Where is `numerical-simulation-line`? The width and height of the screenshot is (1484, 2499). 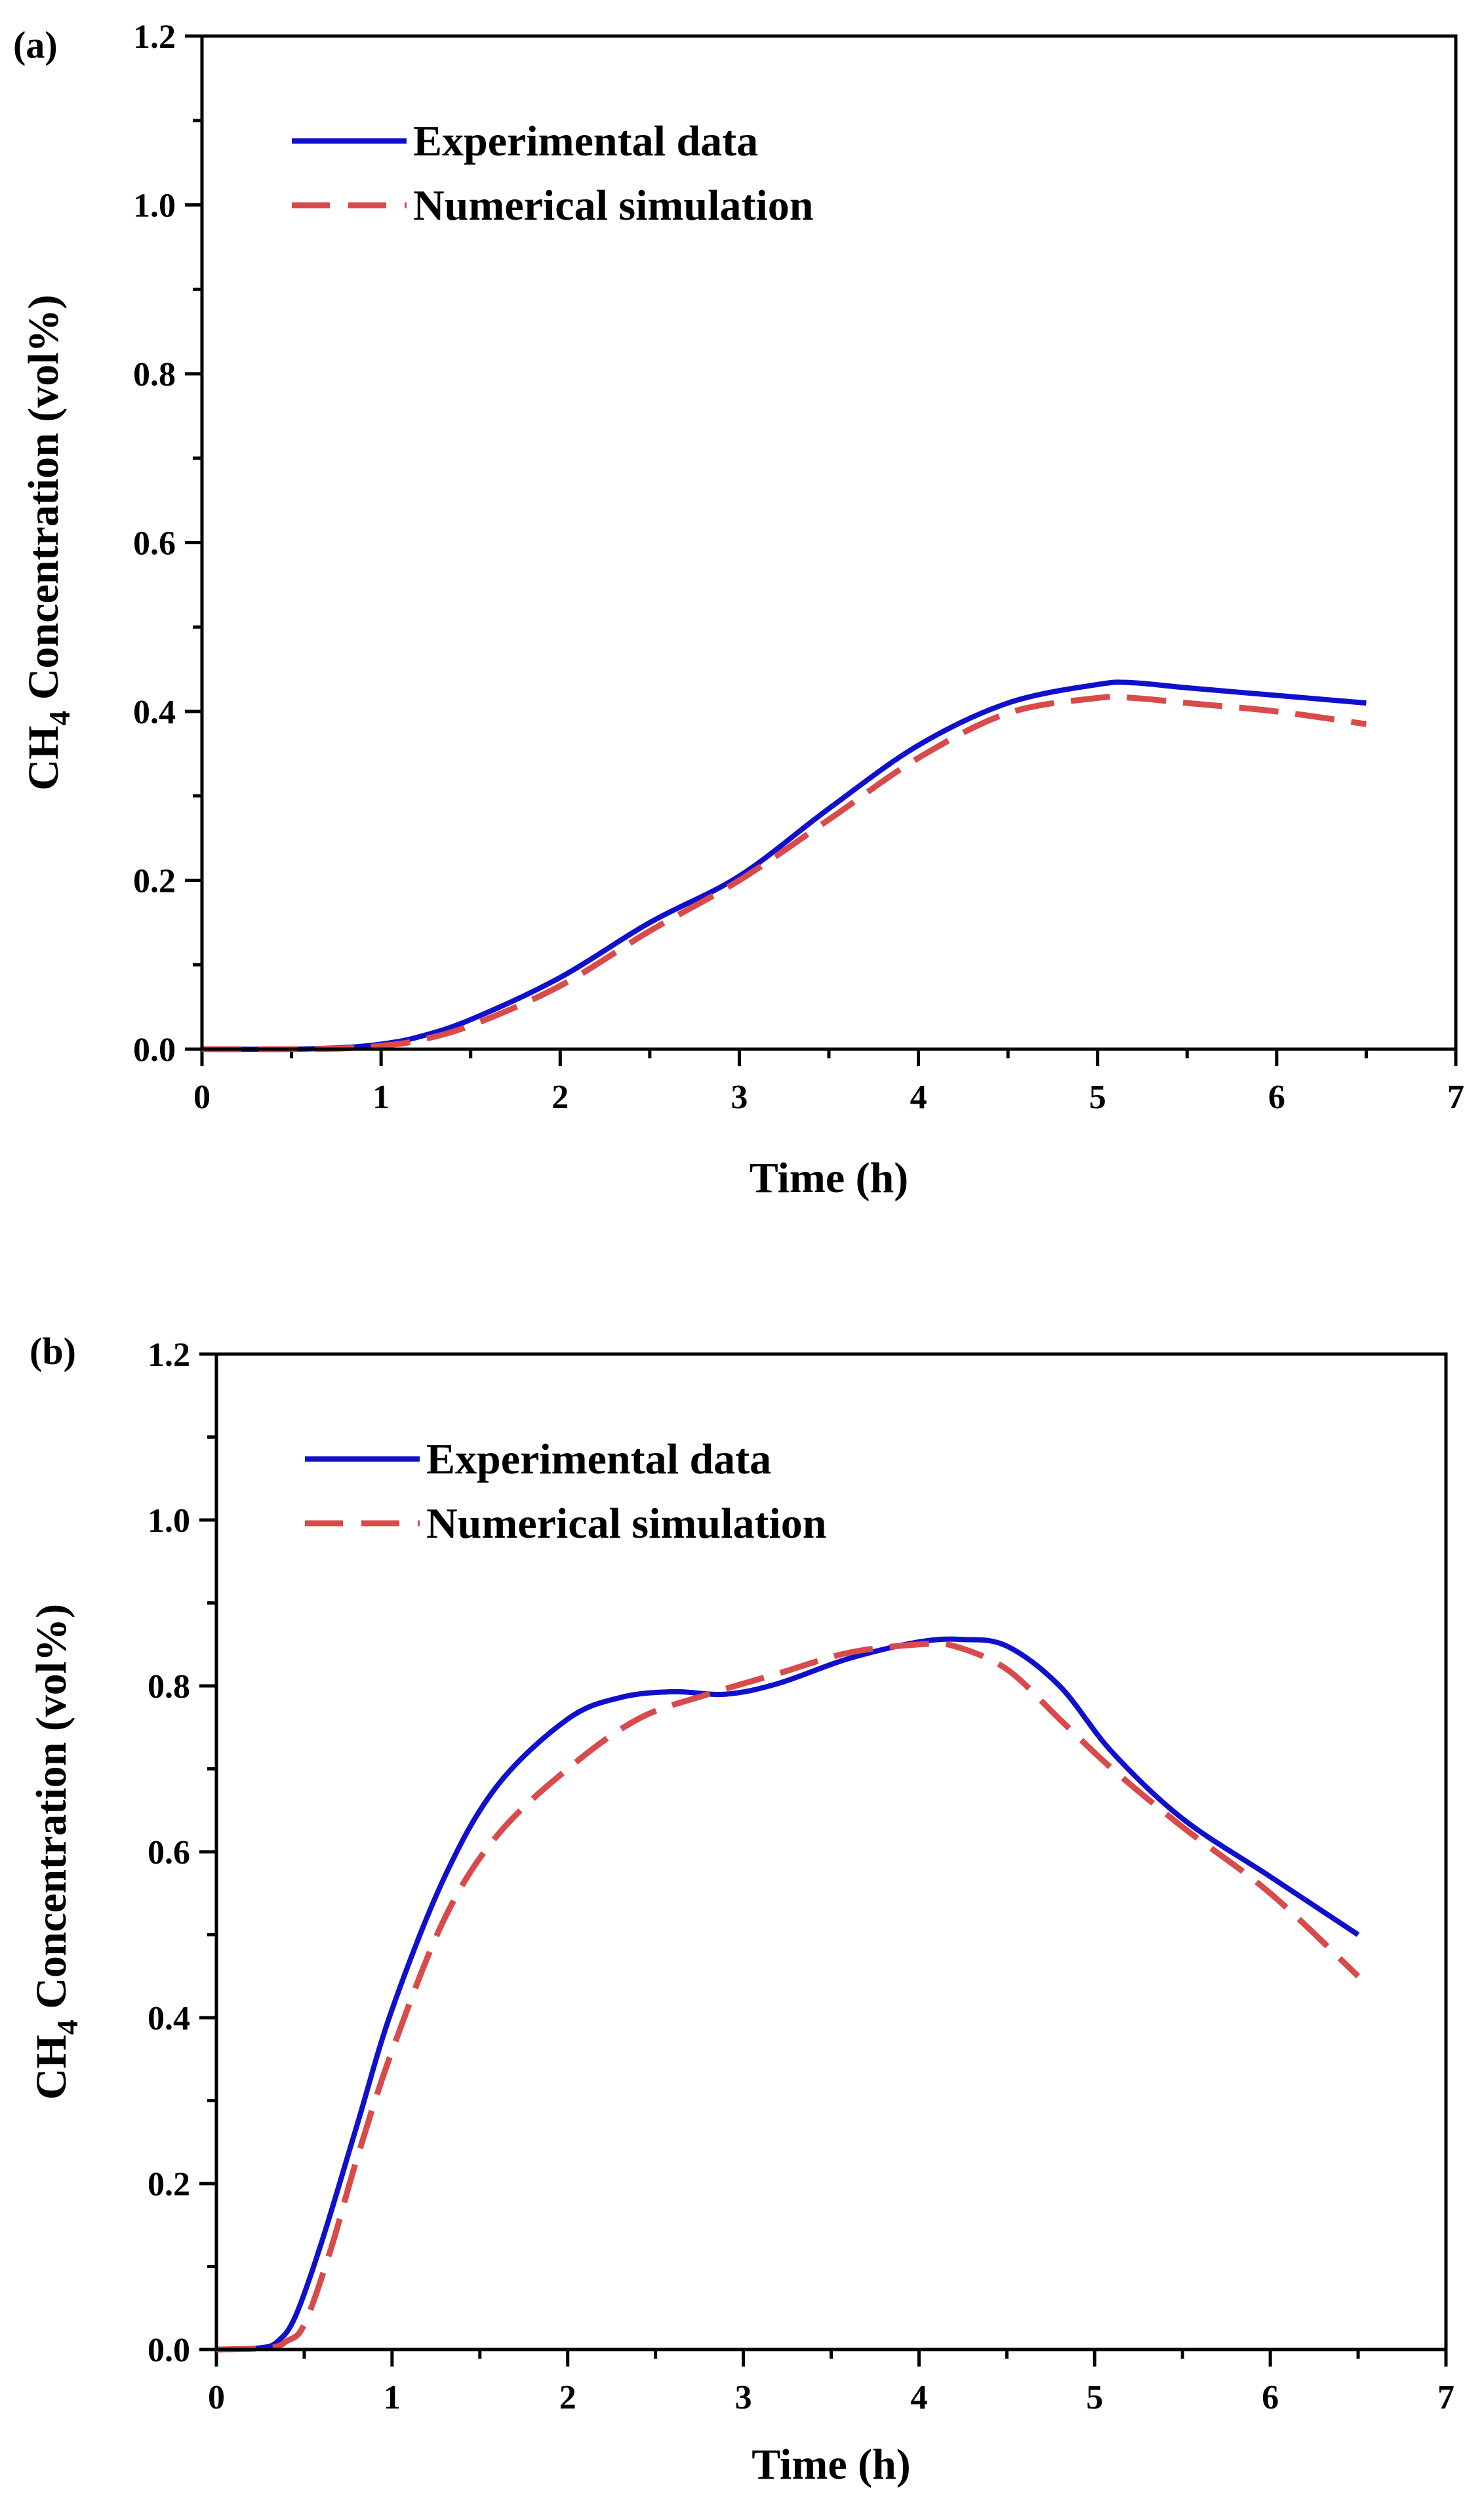
numerical-simulation-line is located at coordinates (784, 873).